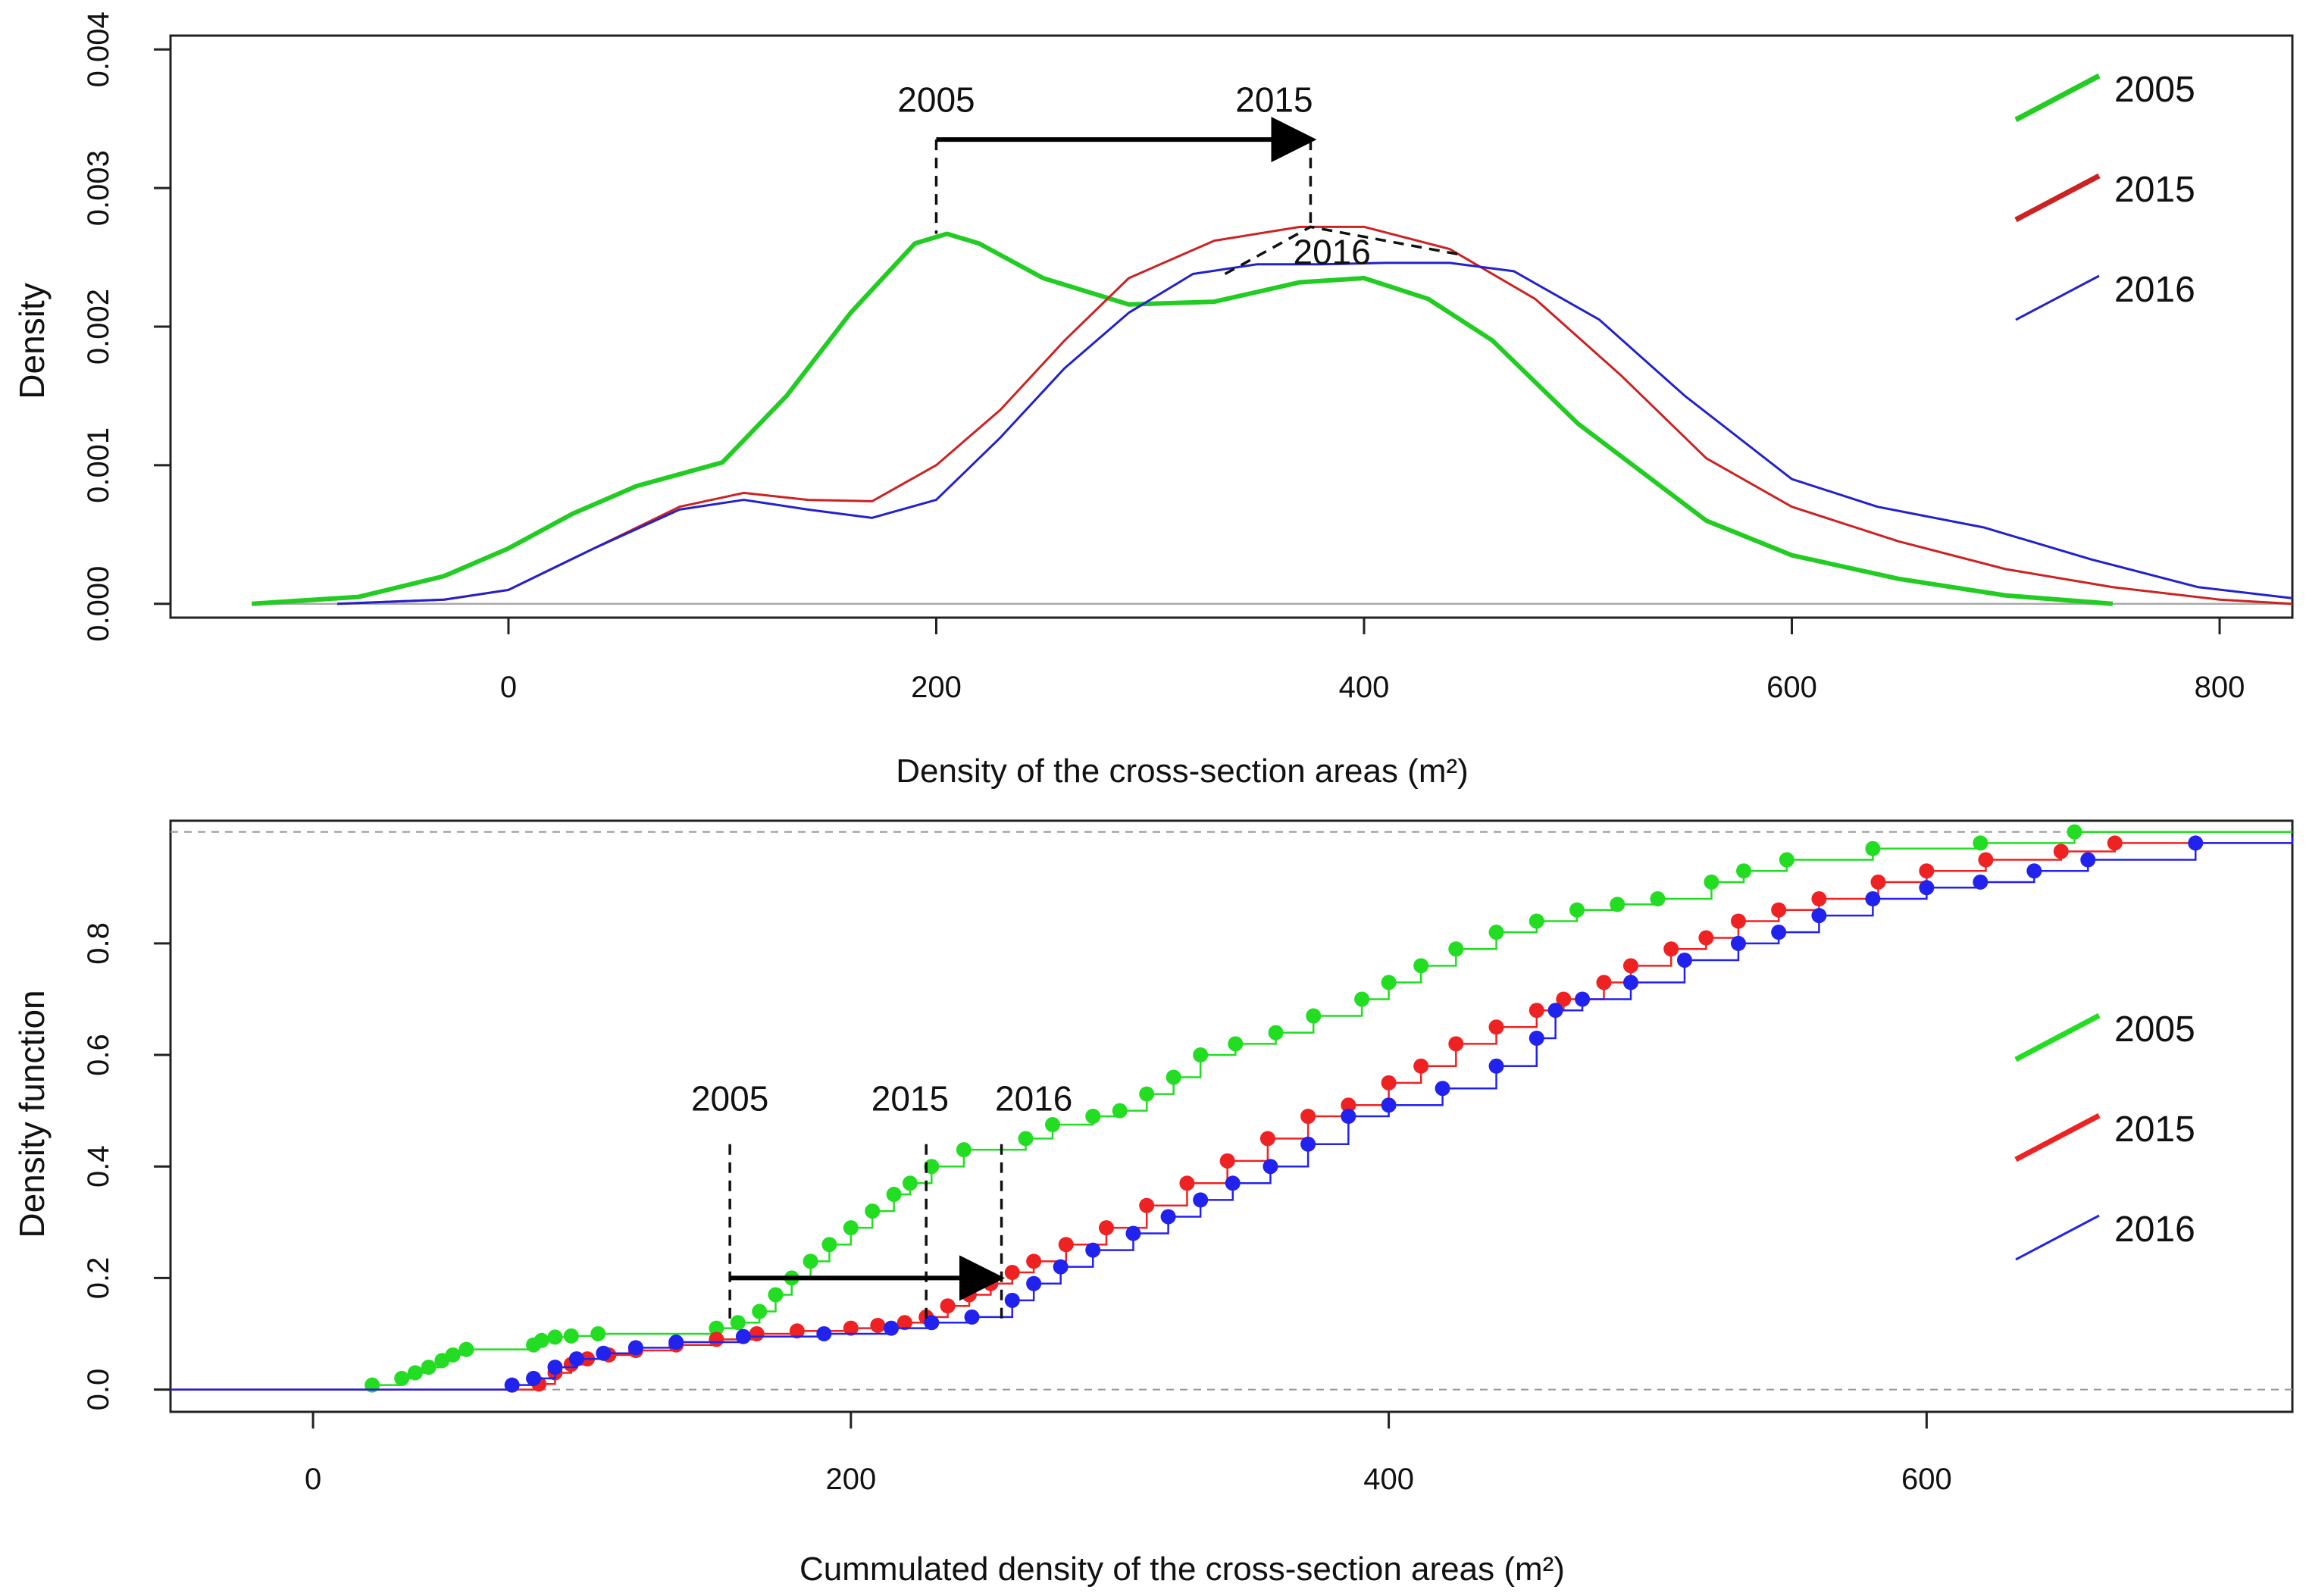 This screenshot has height=1596, width=2306. Describe the element at coordinates (1033, 1099) in the screenshot. I see `annotation-label: 2016` at that location.